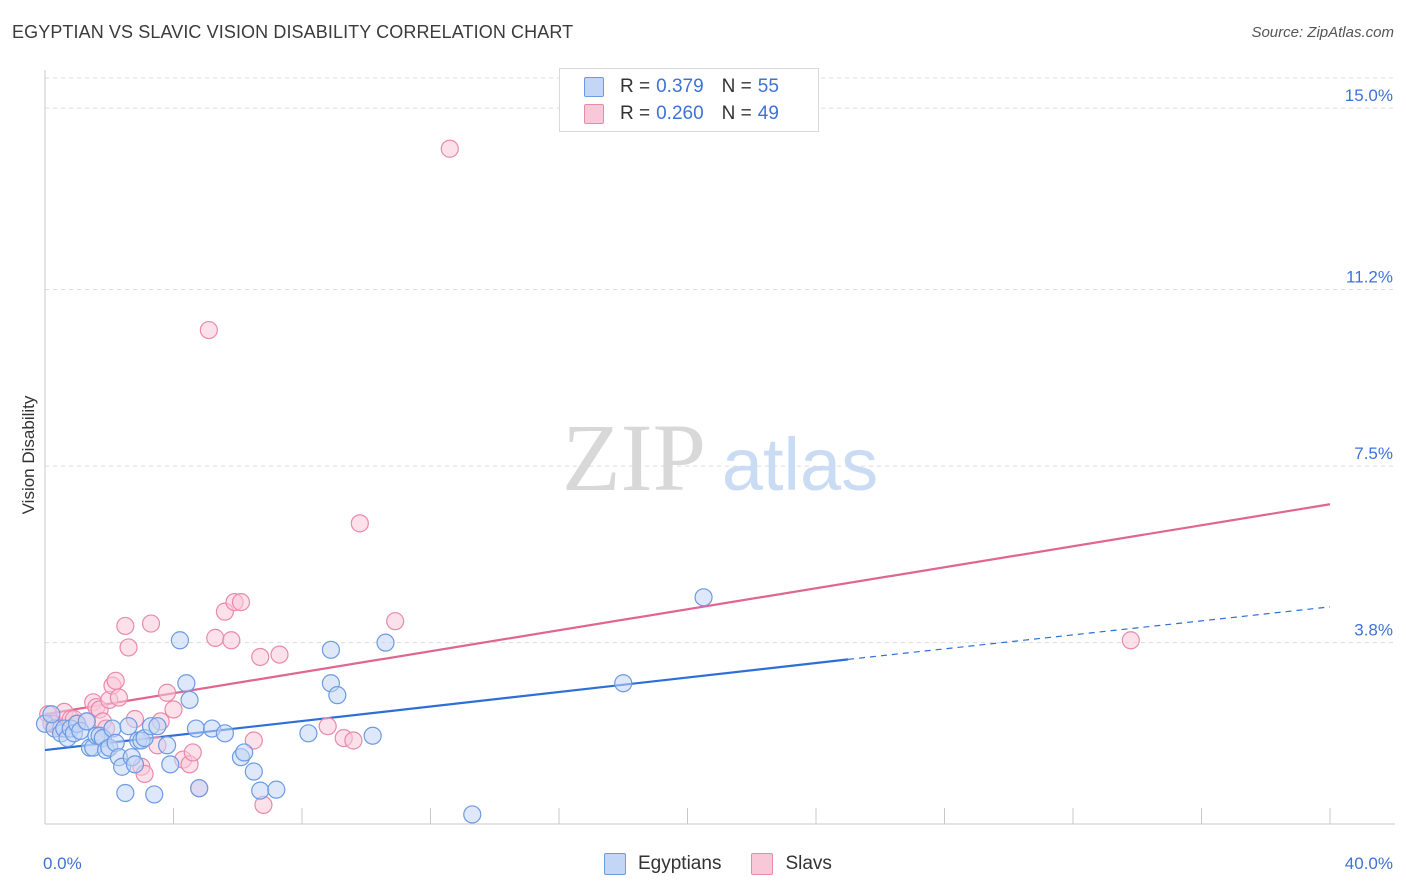  What do you see at coordinates (1369, 277) in the screenshot?
I see `y-tick-label: 11.2%` at bounding box center [1369, 277].